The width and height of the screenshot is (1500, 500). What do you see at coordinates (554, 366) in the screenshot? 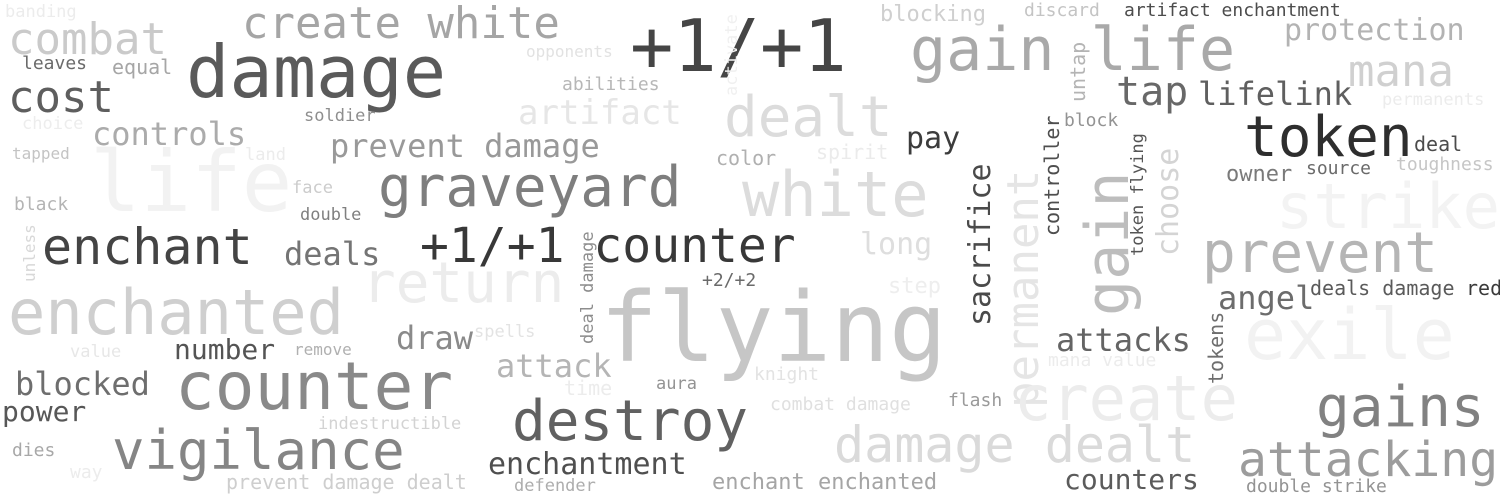
I see `word-attack: attack` at bounding box center [554, 366].